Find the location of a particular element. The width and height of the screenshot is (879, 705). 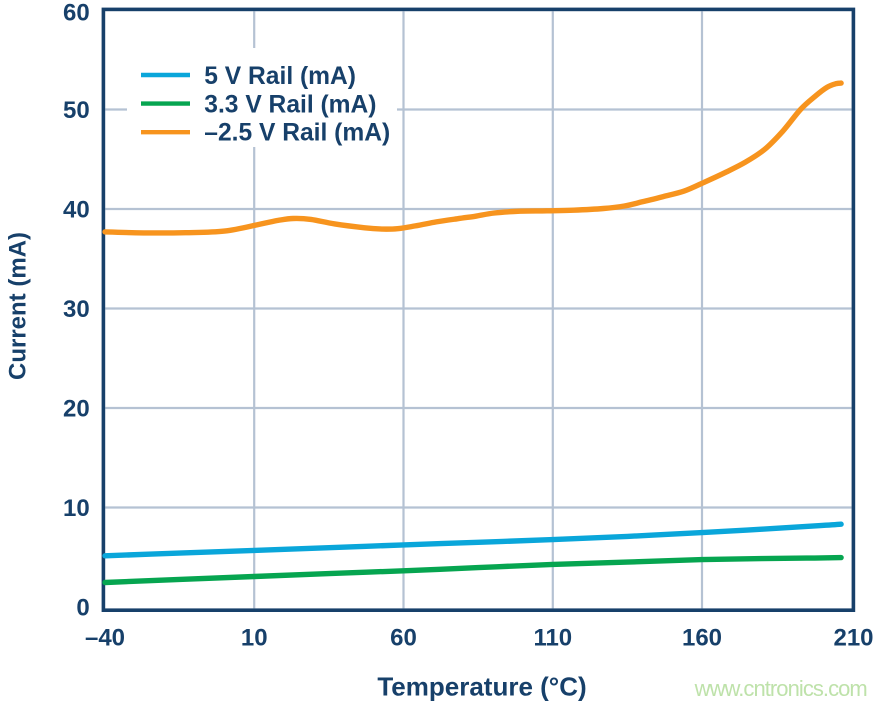

svg-text: 0 is located at coordinates (82, 608).